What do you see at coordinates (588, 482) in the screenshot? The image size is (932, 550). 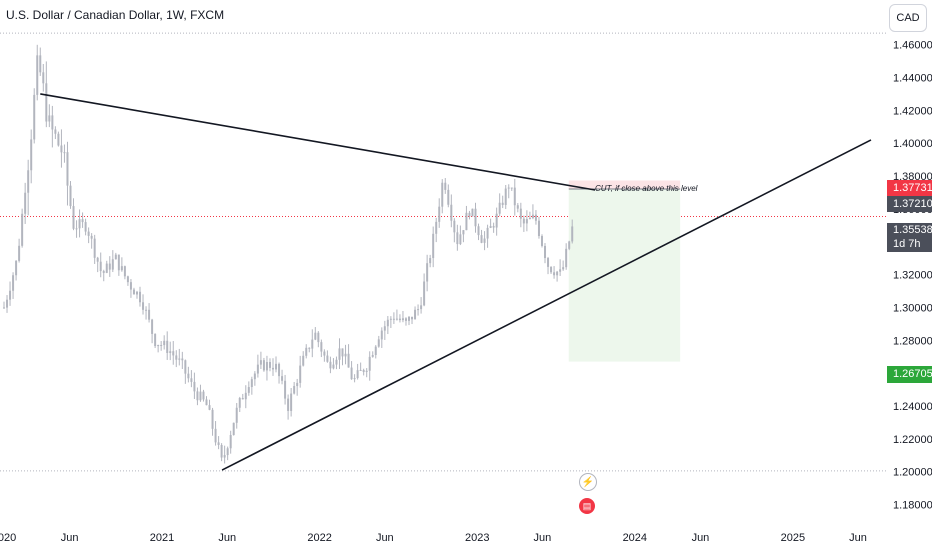 I see `lightning-icon: ⚡` at bounding box center [588, 482].